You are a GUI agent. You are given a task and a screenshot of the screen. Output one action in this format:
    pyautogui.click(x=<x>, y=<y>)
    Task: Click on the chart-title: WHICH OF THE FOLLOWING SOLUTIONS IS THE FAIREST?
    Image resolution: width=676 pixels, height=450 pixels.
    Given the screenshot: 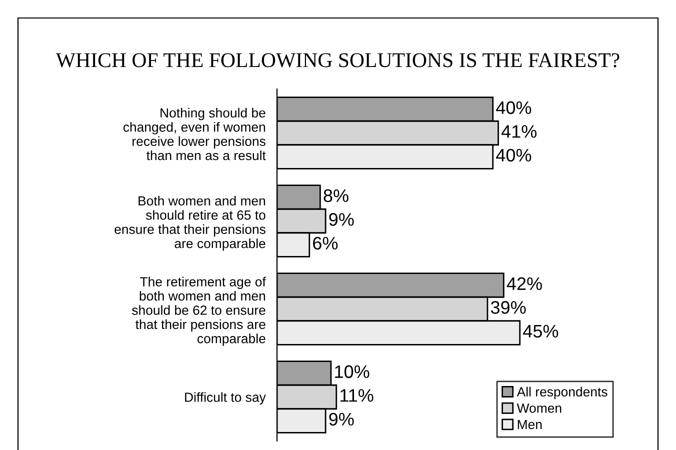 What is the action you would take?
    pyautogui.click(x=338, y=60)
    